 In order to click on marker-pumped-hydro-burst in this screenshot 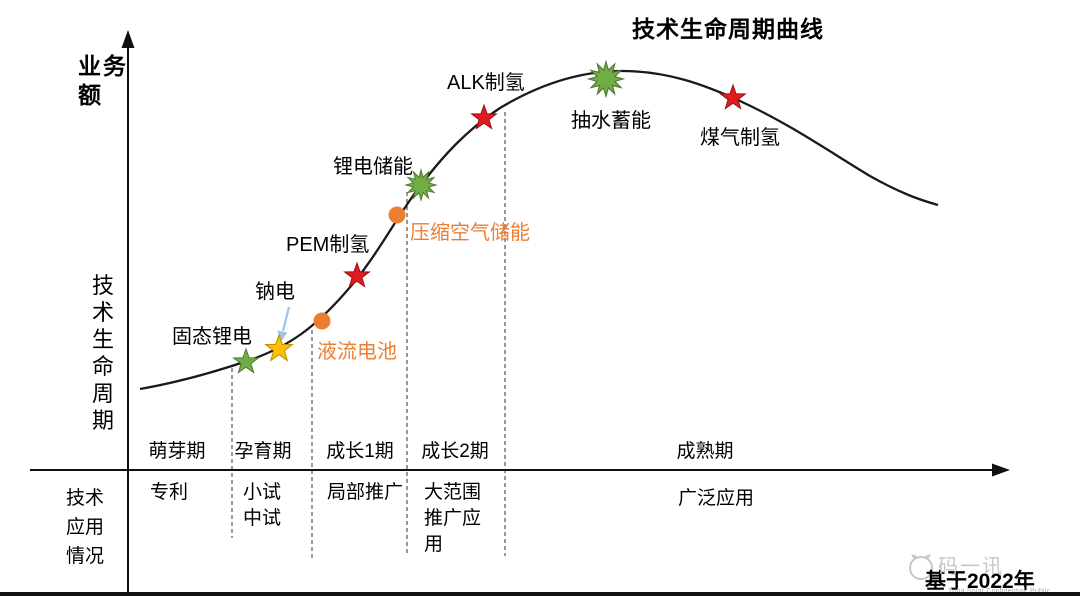, I will do `click(606, 79)`.